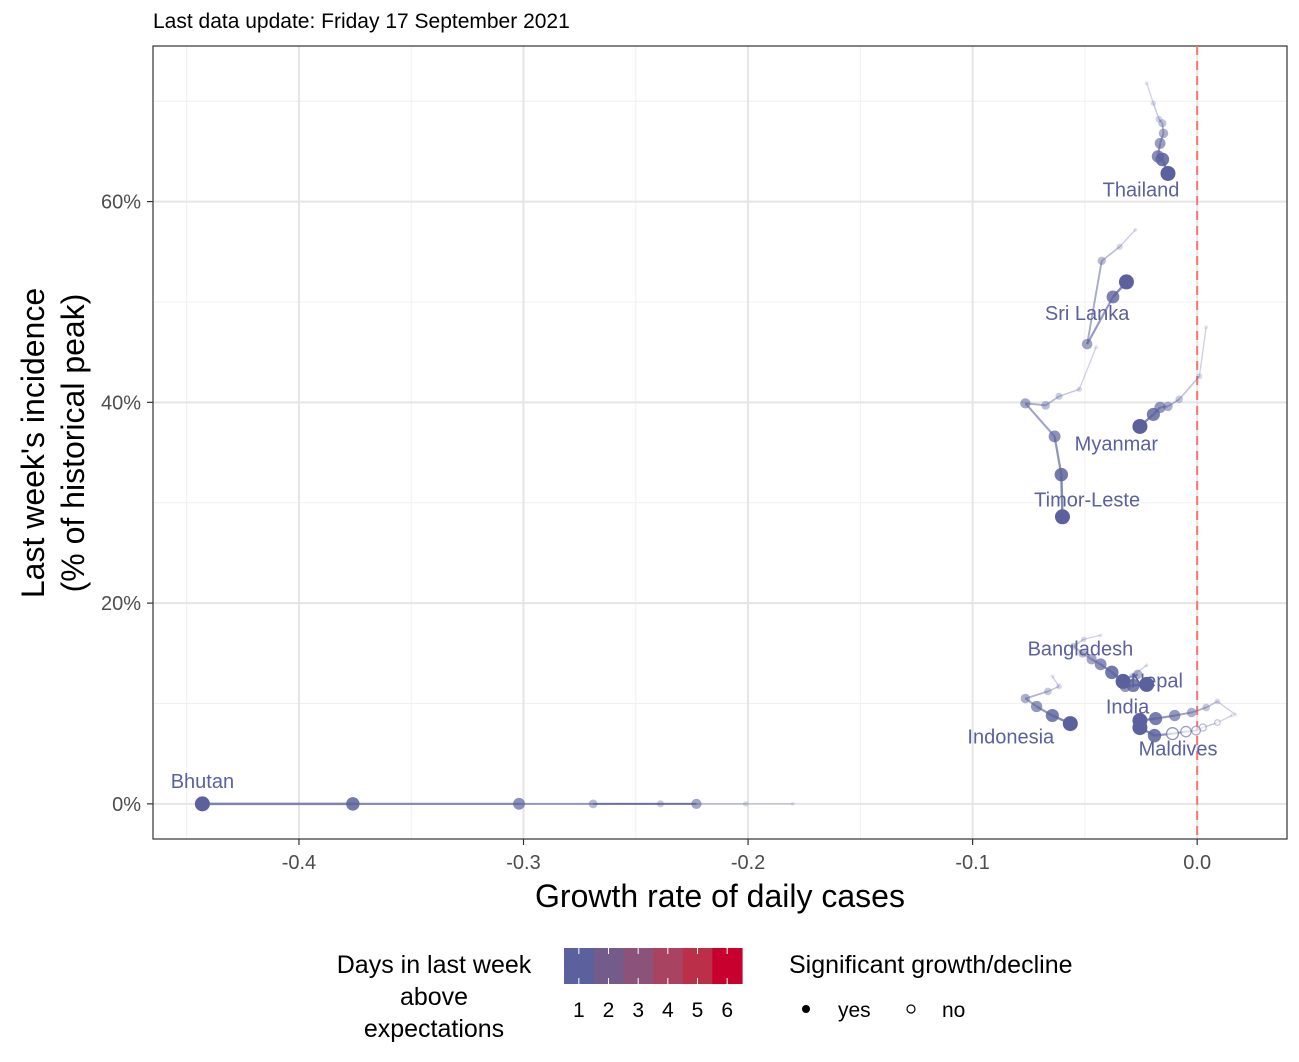  I want to click on color-legend-title-line3: expectations, so click(434, 1029).